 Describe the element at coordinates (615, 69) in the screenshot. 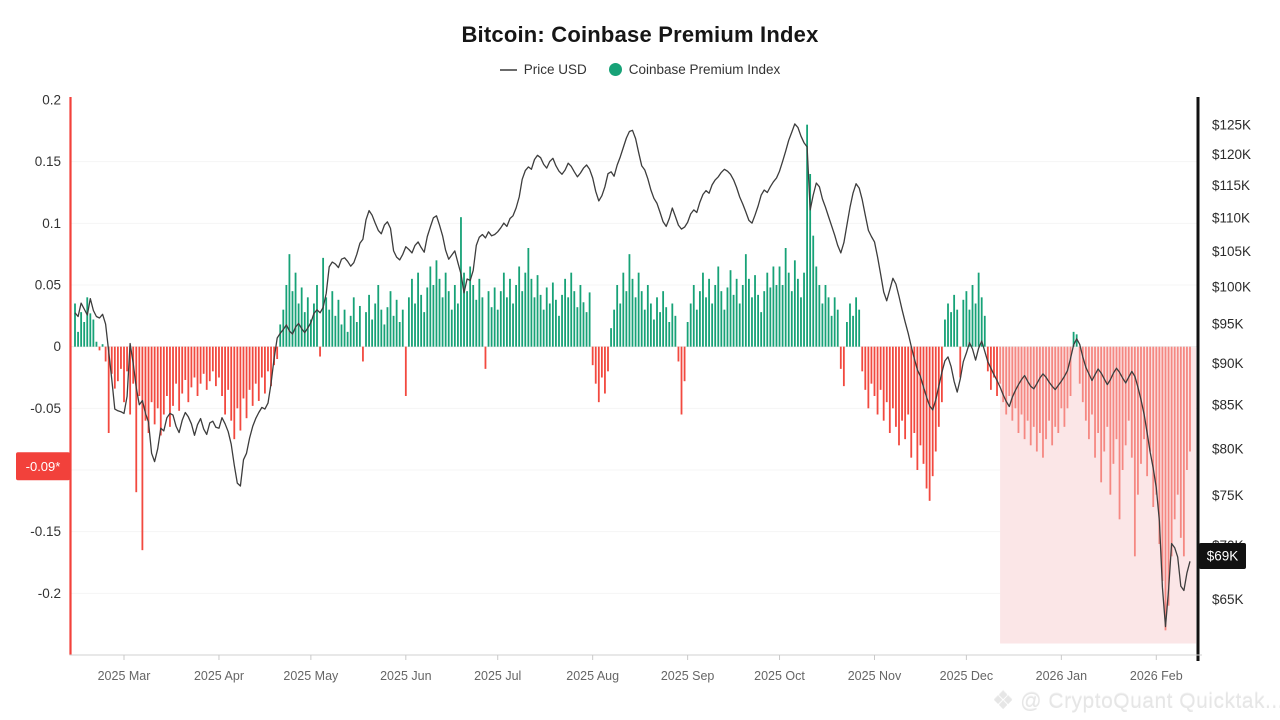

I see `dot-swatch-icon` at that location.